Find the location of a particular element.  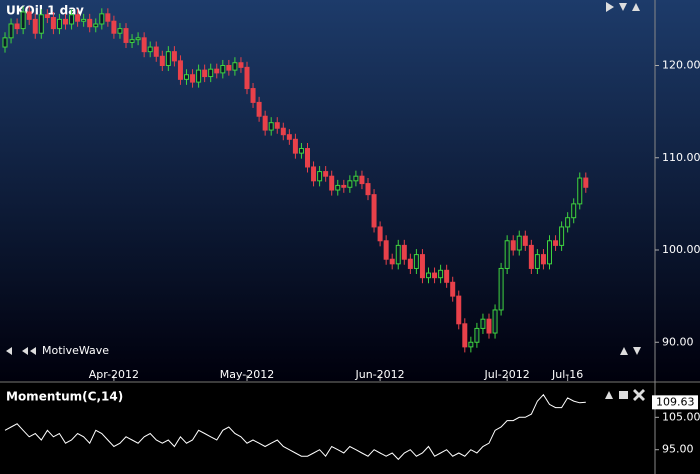

x-tick-label: May-2012 is located at coordinates (247, 374).